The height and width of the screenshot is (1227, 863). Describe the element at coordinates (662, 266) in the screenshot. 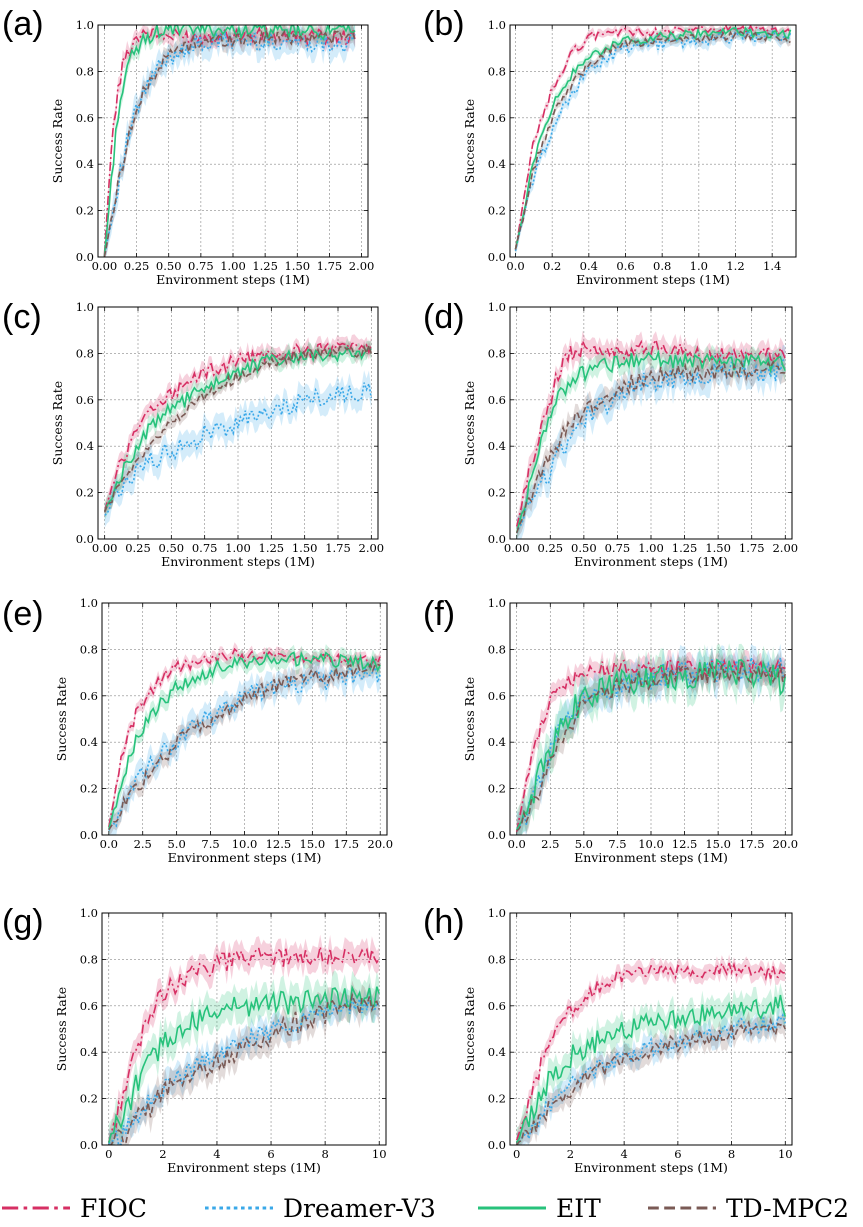

I see `x-tick-label: 0.8` at that location.